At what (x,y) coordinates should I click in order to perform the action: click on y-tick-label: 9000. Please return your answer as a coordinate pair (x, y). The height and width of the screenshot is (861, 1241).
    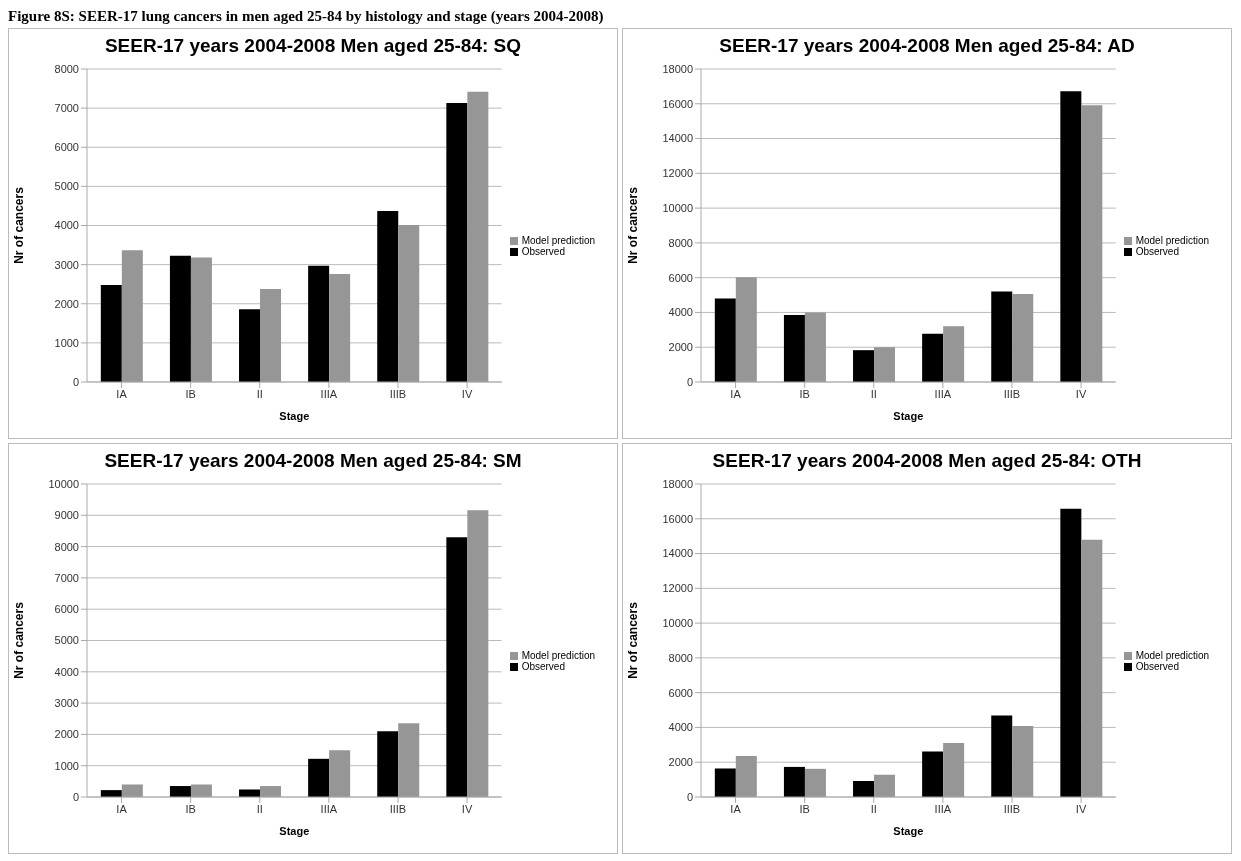
    Looking at the image, I should click on (66, 515).